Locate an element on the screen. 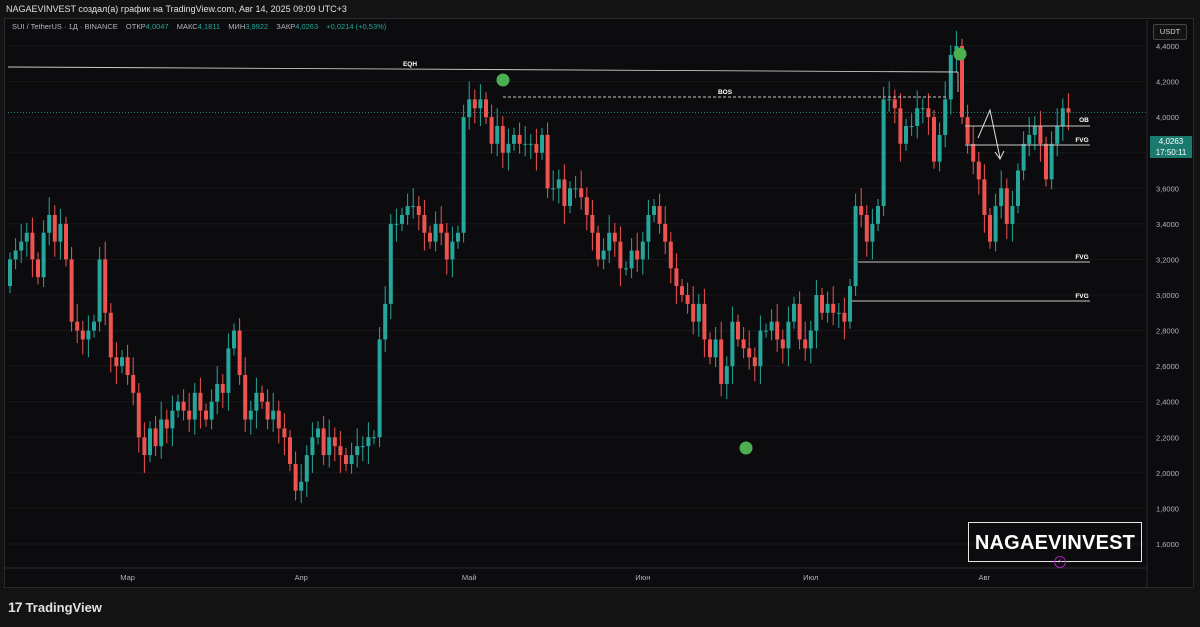  month-label: Авг is located at coordinates (985, 577).